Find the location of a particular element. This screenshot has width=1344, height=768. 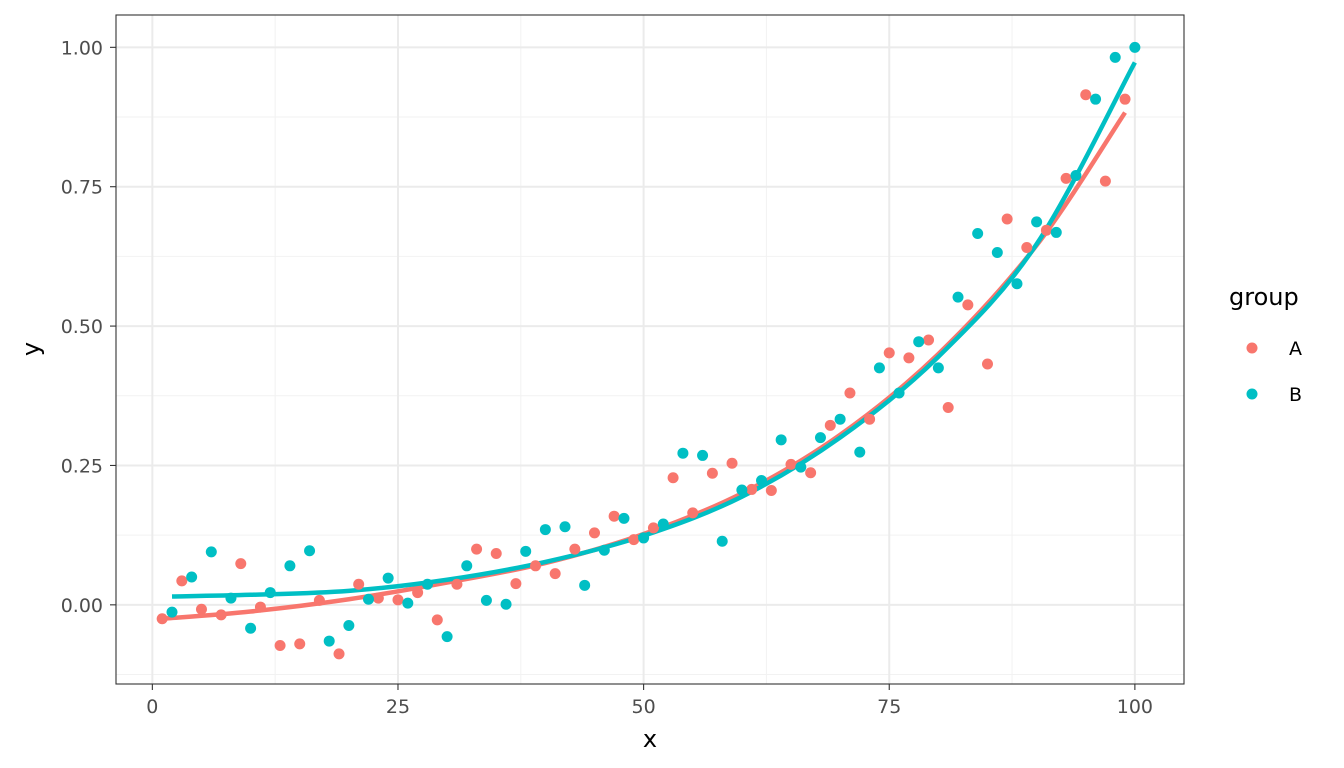

legend-key-B is located at coordinates (1252, 394).